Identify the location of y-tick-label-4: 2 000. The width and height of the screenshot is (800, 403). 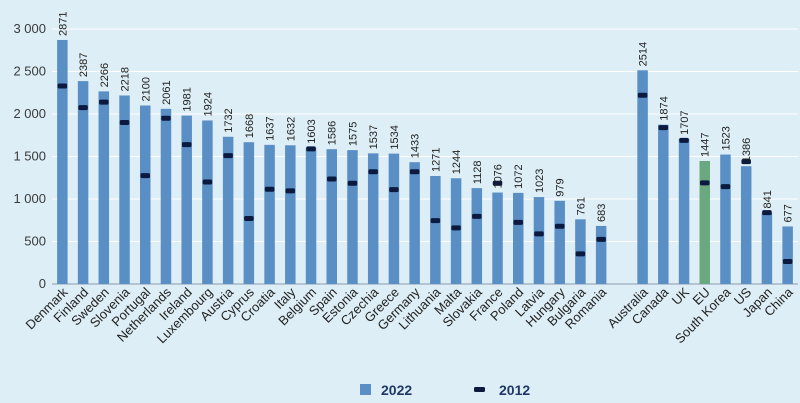
(29, 113).